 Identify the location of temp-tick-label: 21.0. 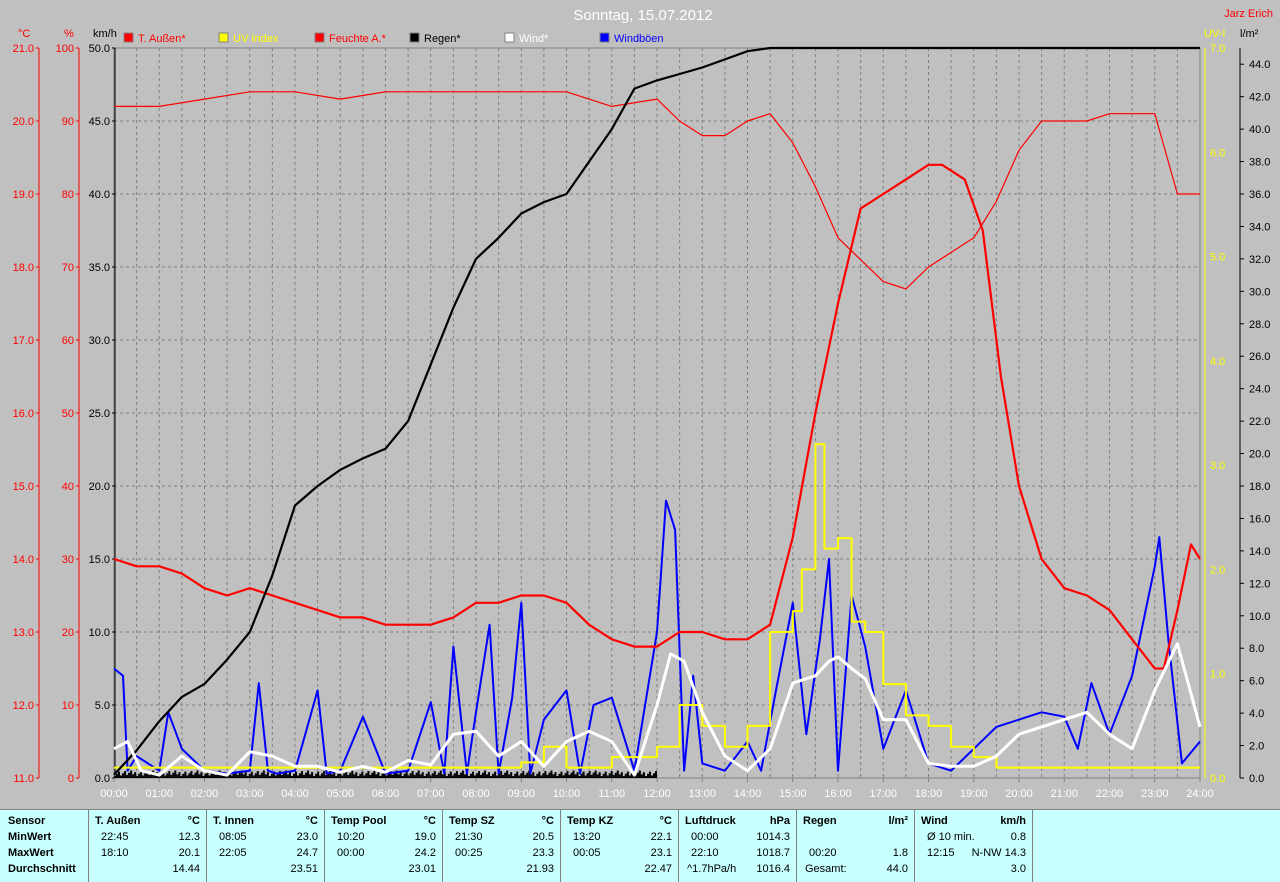
(23, 49).